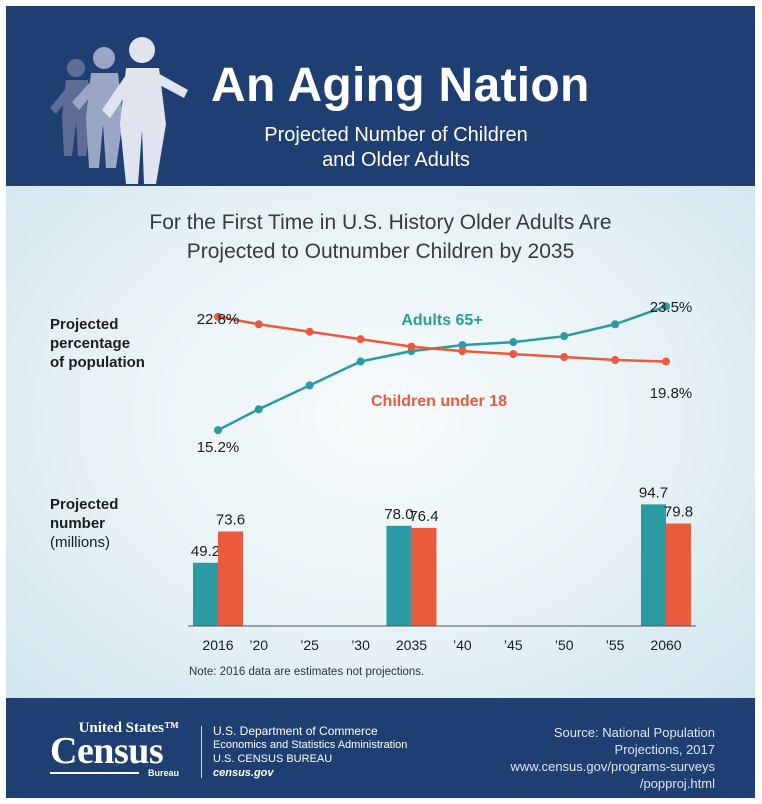  What do you see at coordinates (77, 523) in the screenshot?
I see `bar-panel-label: number` at bounding box center [77, 523].